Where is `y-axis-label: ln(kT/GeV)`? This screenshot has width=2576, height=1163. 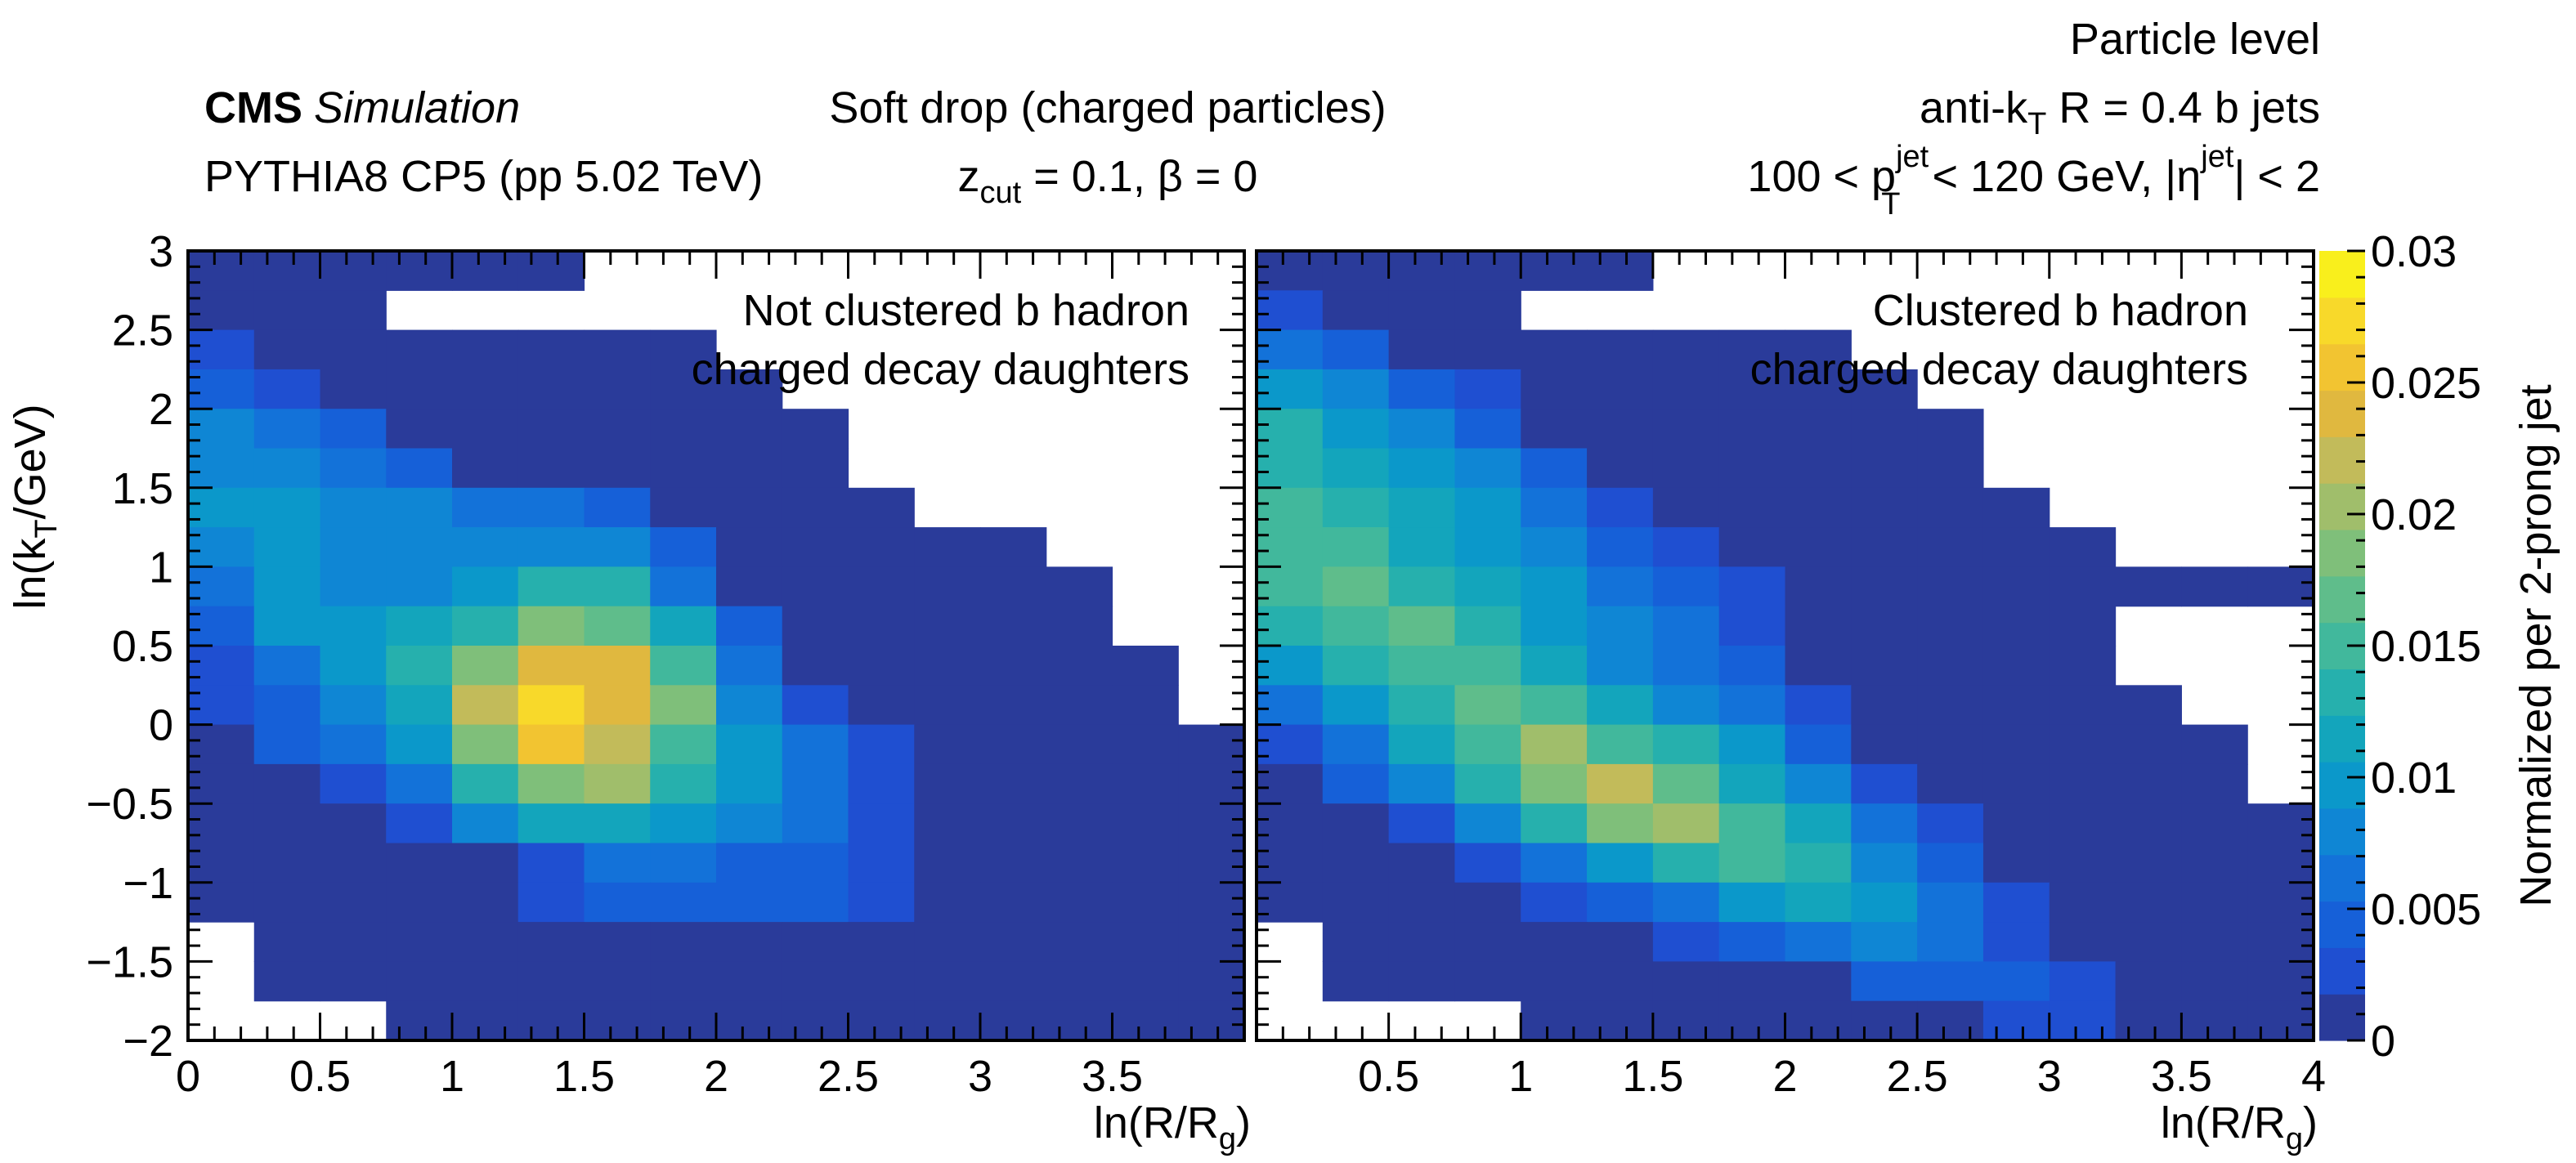
y-axis-label: ln(kT/GeV) is located at coordinates (35, 507).